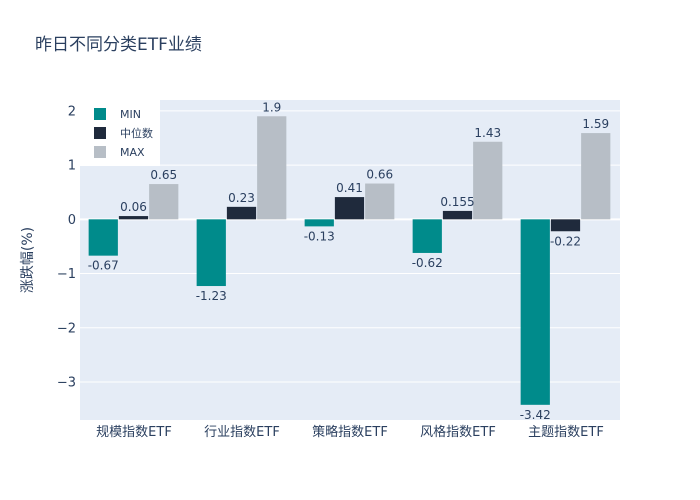  Describe the element at coordinates (66, 383) in the screenshot. I see `y-tick-label: −3` at that location.